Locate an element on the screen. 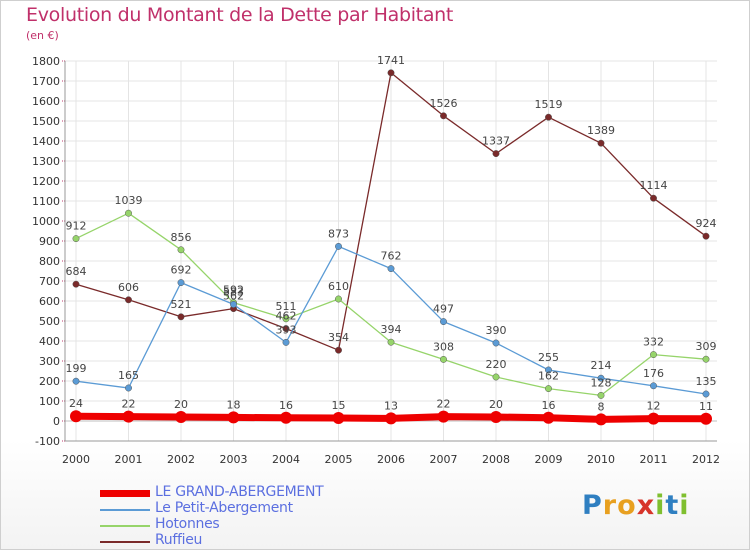  chart-subtitle: (en €) is located at coordinates (42, 35).